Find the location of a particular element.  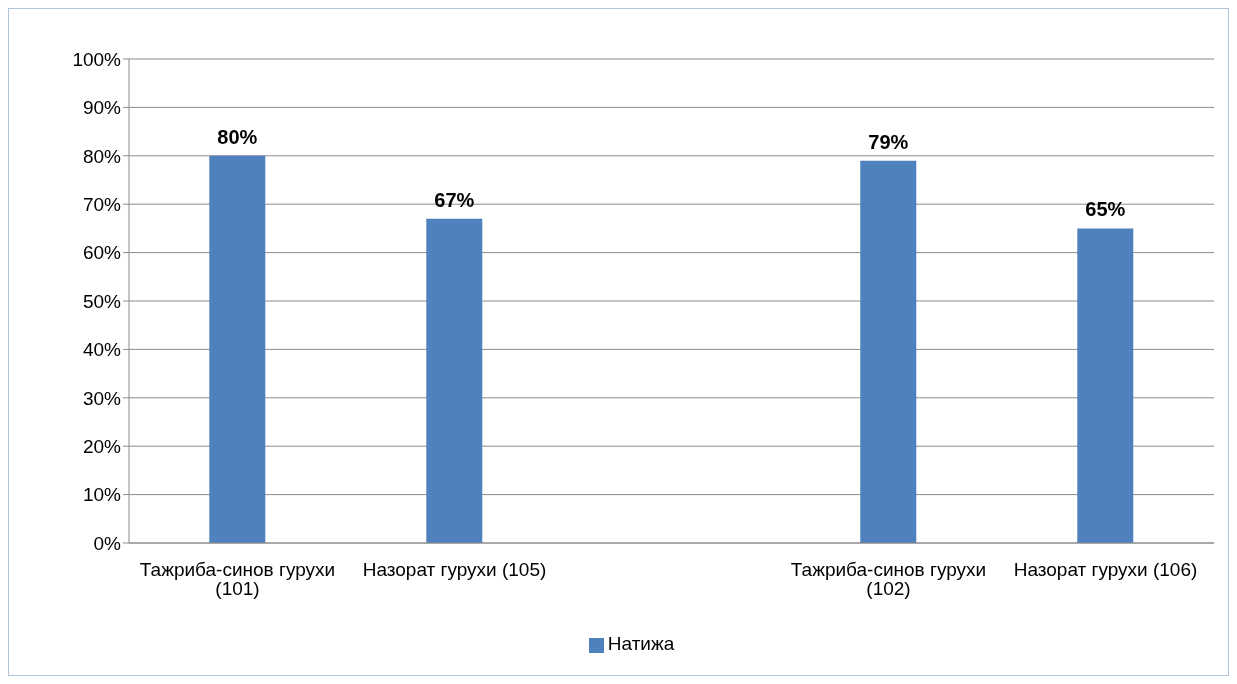

y-tick-label: 70% is located at coordinates (102, 204).